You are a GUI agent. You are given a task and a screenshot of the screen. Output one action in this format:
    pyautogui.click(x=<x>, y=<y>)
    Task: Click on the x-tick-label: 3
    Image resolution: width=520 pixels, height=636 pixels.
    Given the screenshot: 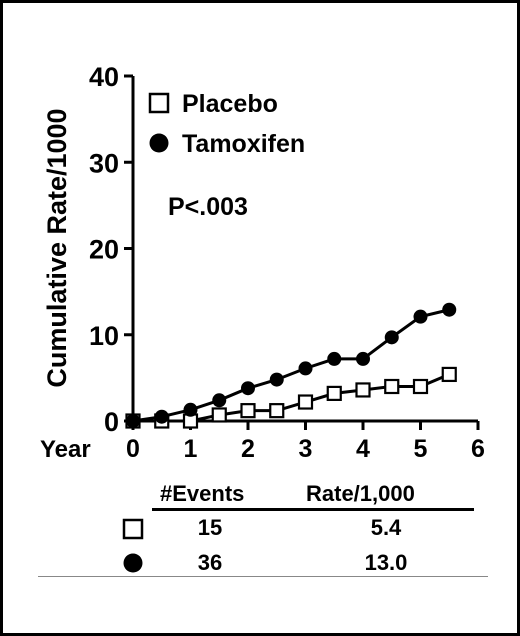 What is the action you would take?
    pyautogui.click(x=306, y=449)
    